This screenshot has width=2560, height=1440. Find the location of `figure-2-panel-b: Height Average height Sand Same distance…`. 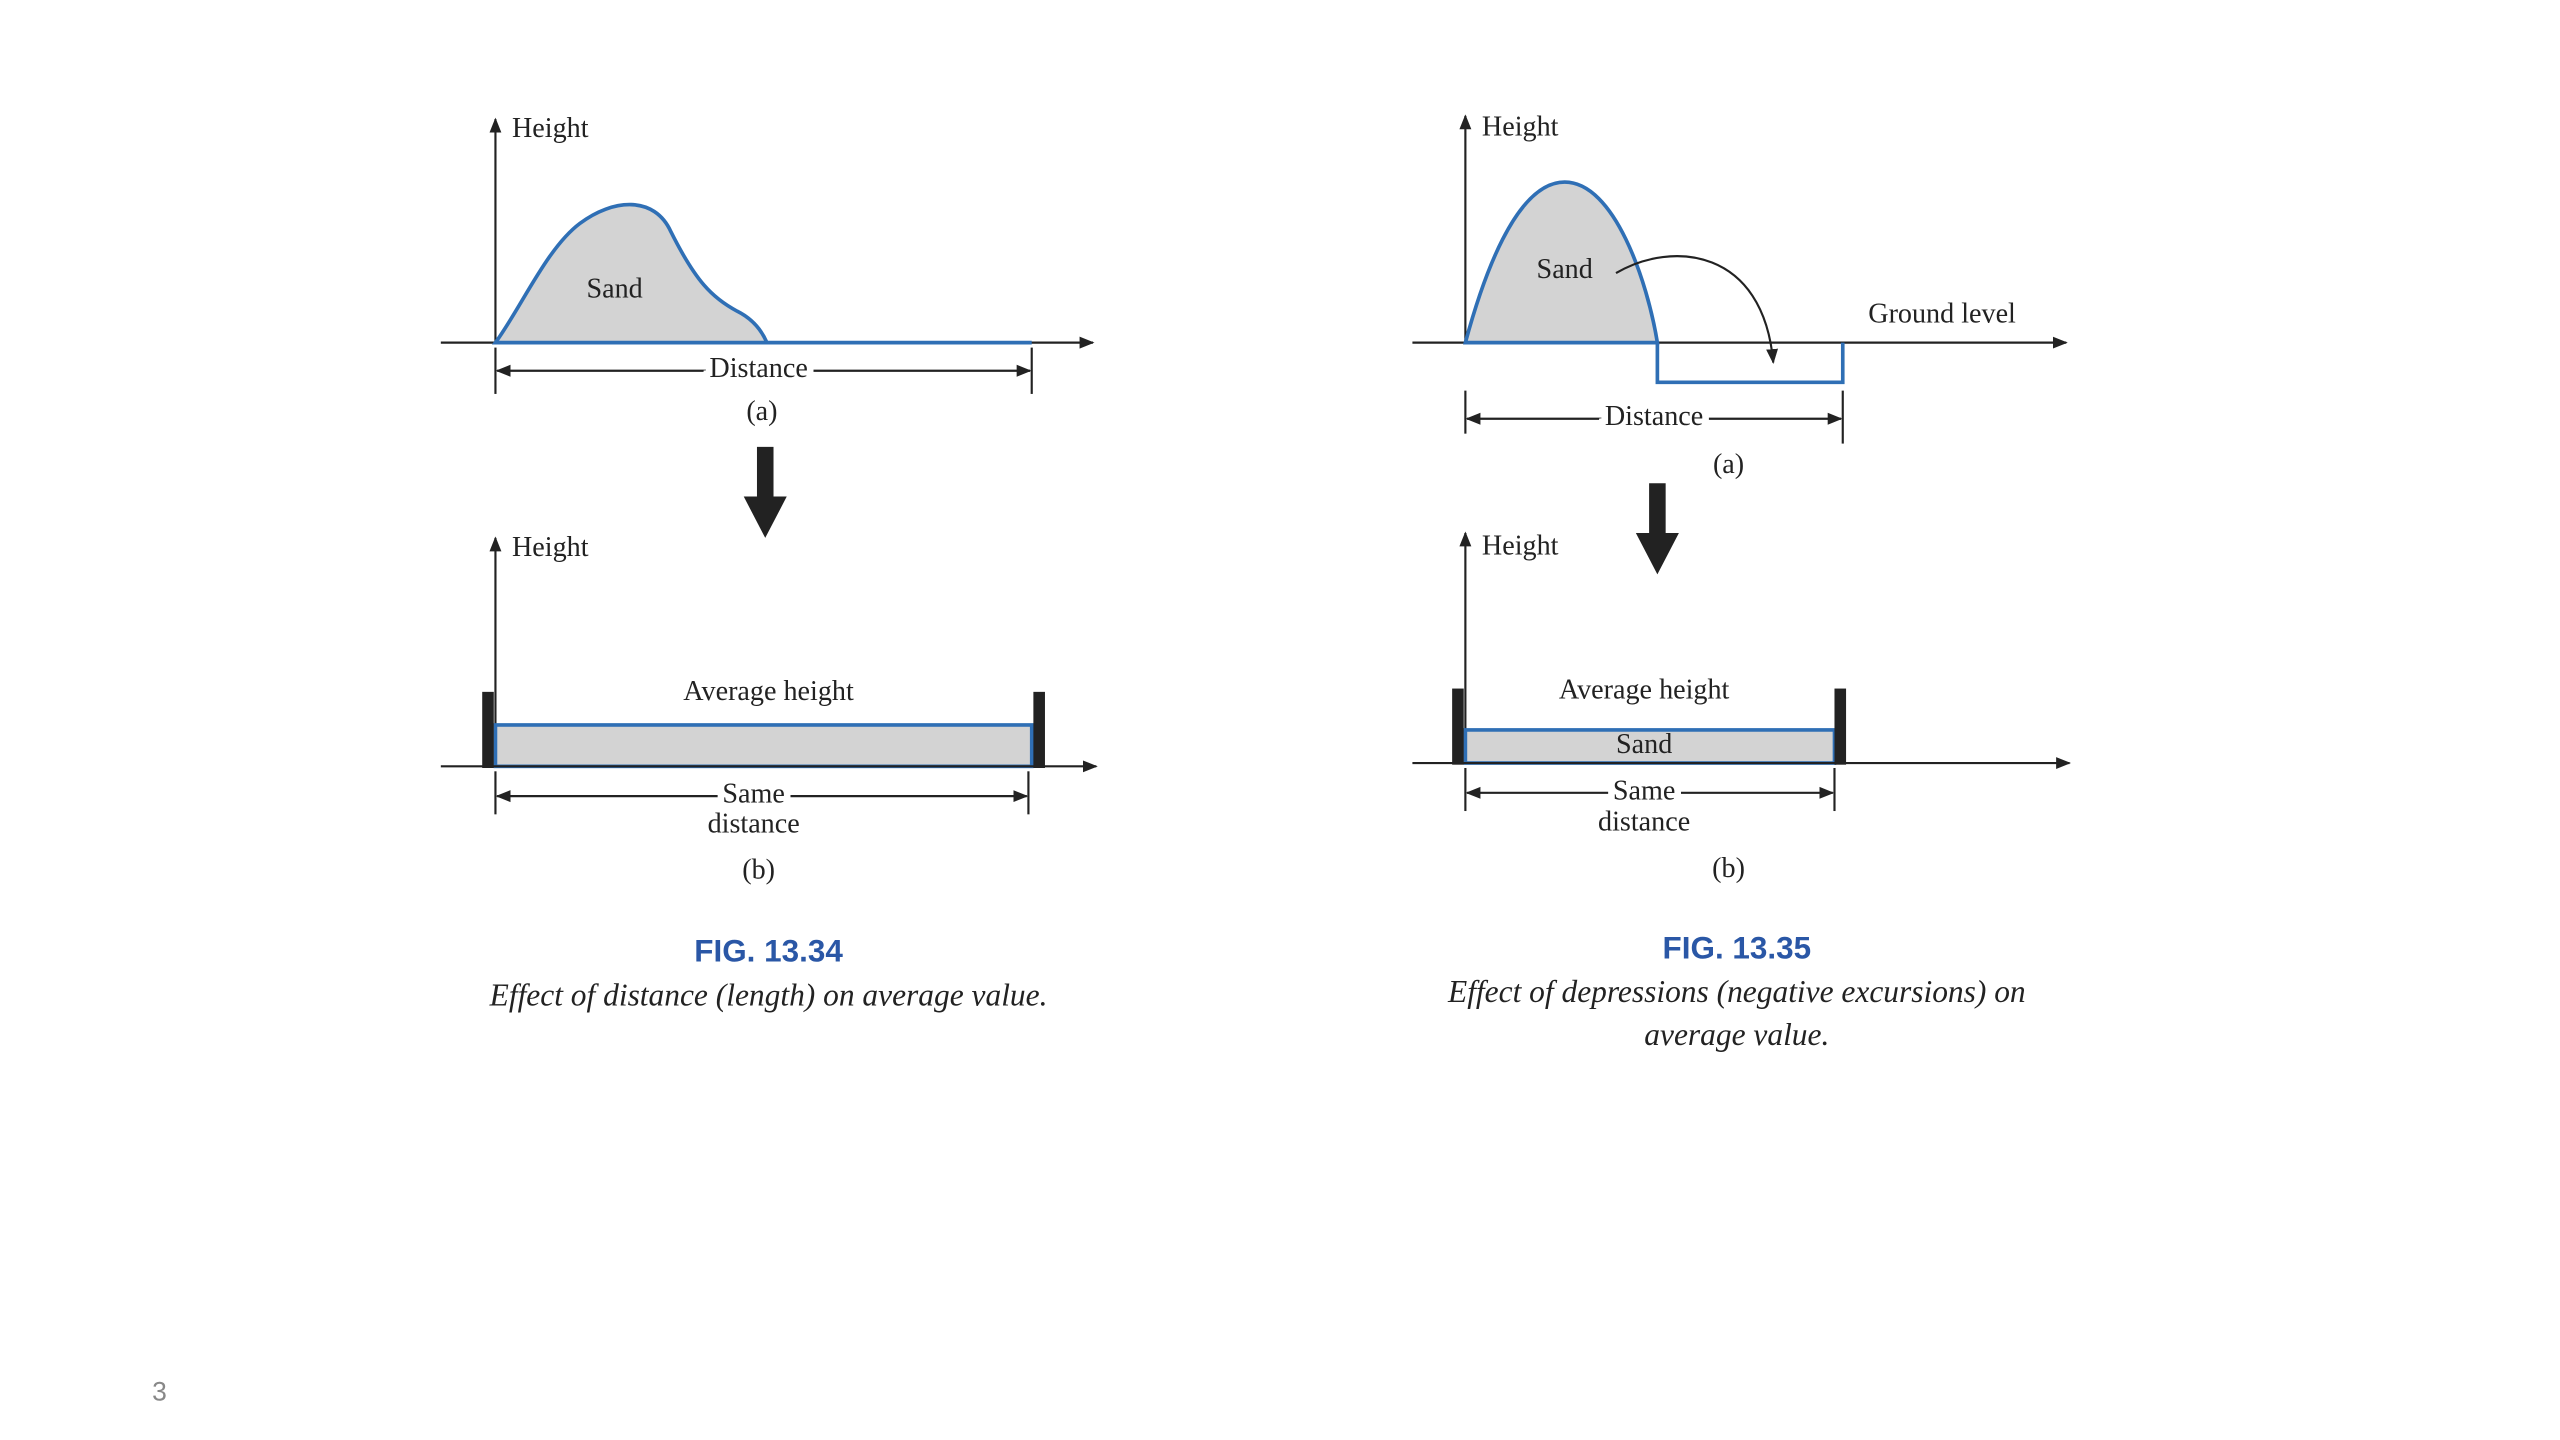

figure-2-panel-b: Height Average height Sand Same distance… is located at coordinates (1742, 707).